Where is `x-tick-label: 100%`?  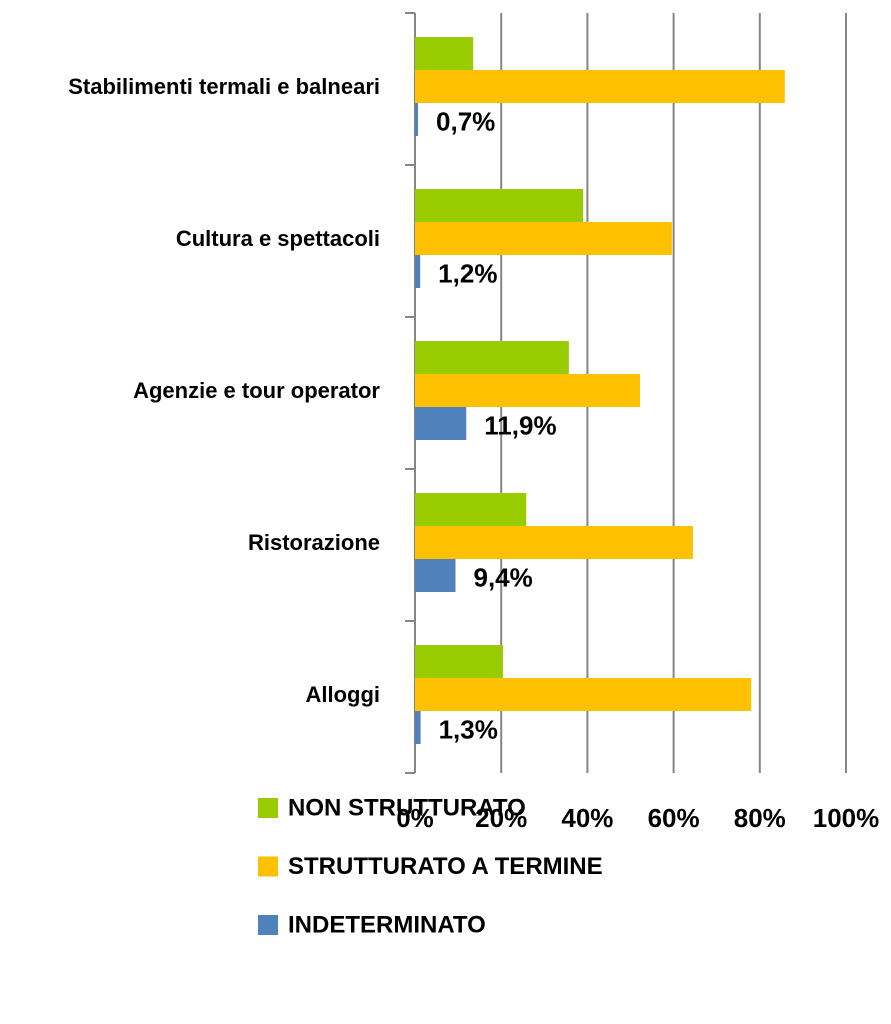 x-tick-label: 100% is located at coordinates (846, 818).